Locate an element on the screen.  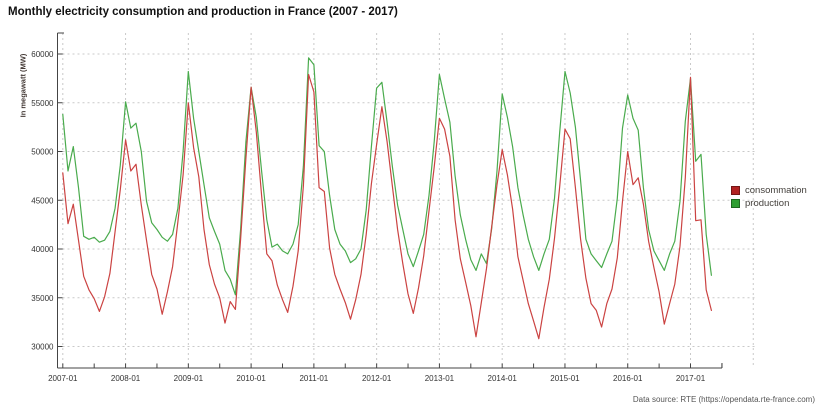
legend-label-production: production is located at coordinates (767, 203).